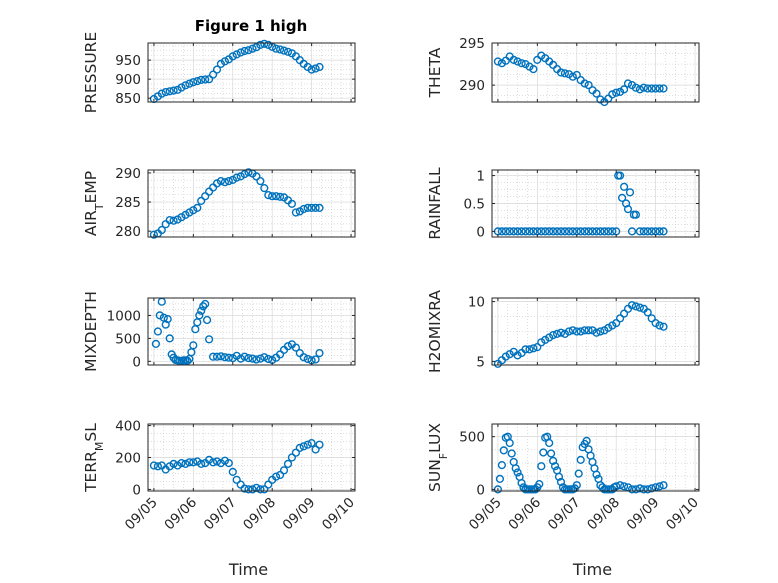  Describe the element at coordinates (435, 331) in the screenshot. I see `y-axis-label: H2OMIXRA` at that location.